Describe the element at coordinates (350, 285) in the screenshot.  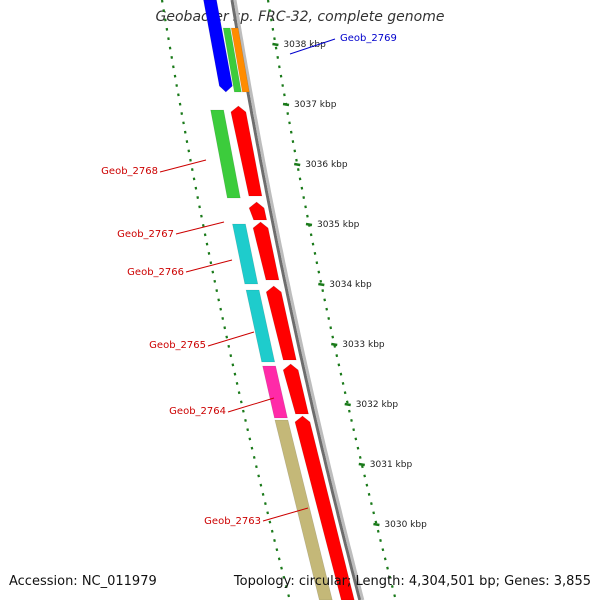
I see `scale-label: 3034 kbp` at that location.